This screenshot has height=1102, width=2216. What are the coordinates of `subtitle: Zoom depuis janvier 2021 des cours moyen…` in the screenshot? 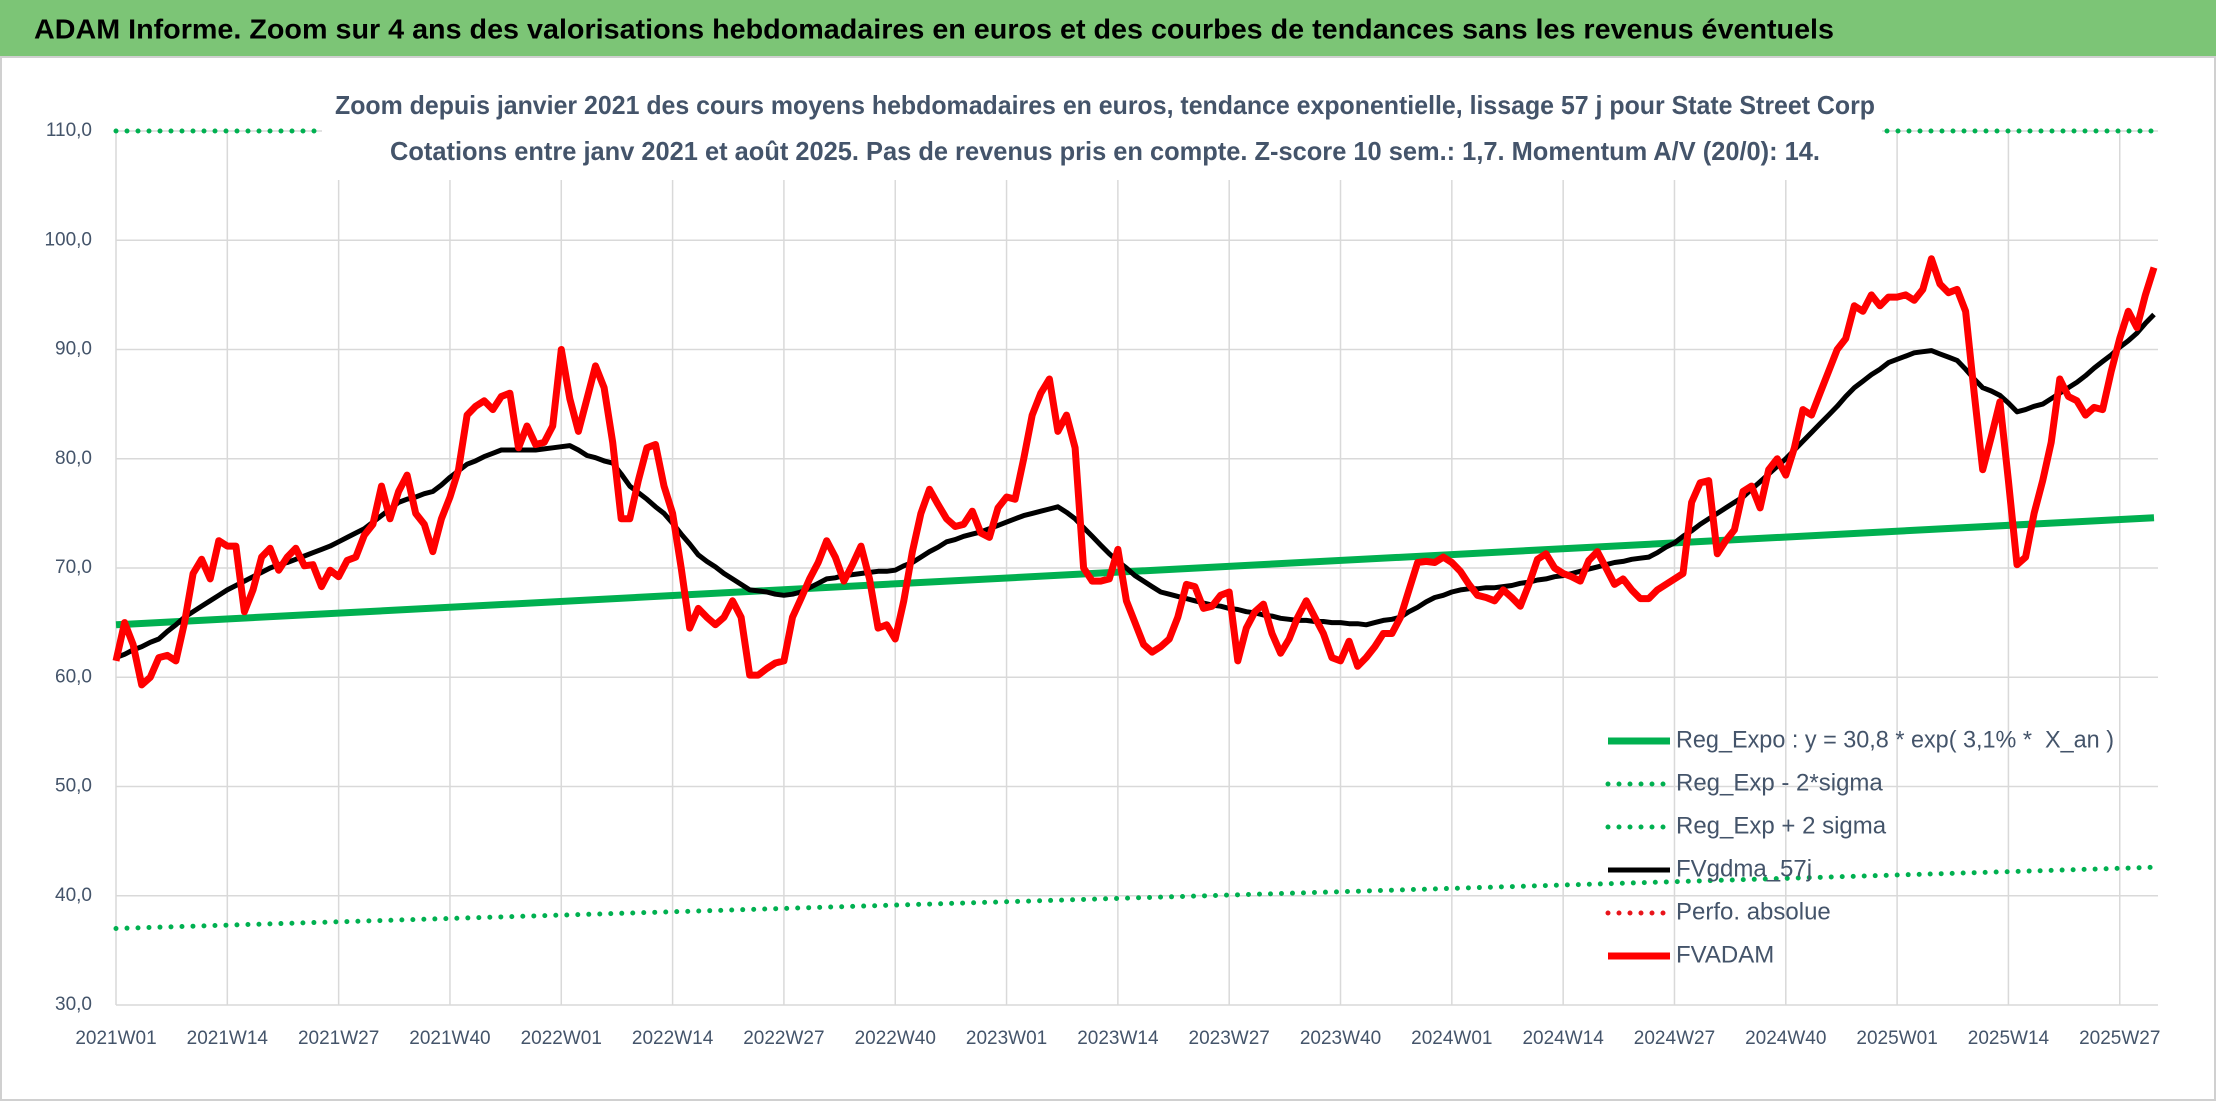 It's located at (1105, 105).